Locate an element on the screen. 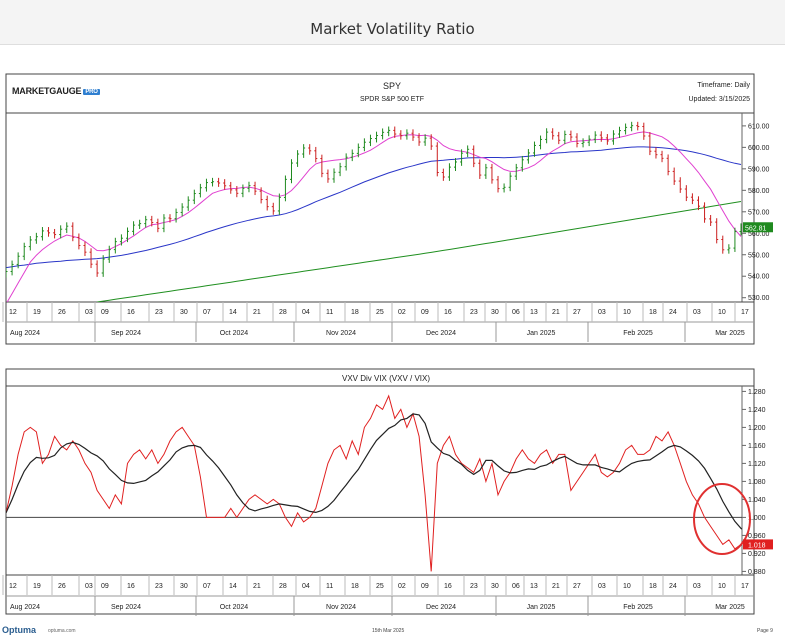 The image size is (785, 638). month-label: Aug 2024 is located at coordinates (25, 607).